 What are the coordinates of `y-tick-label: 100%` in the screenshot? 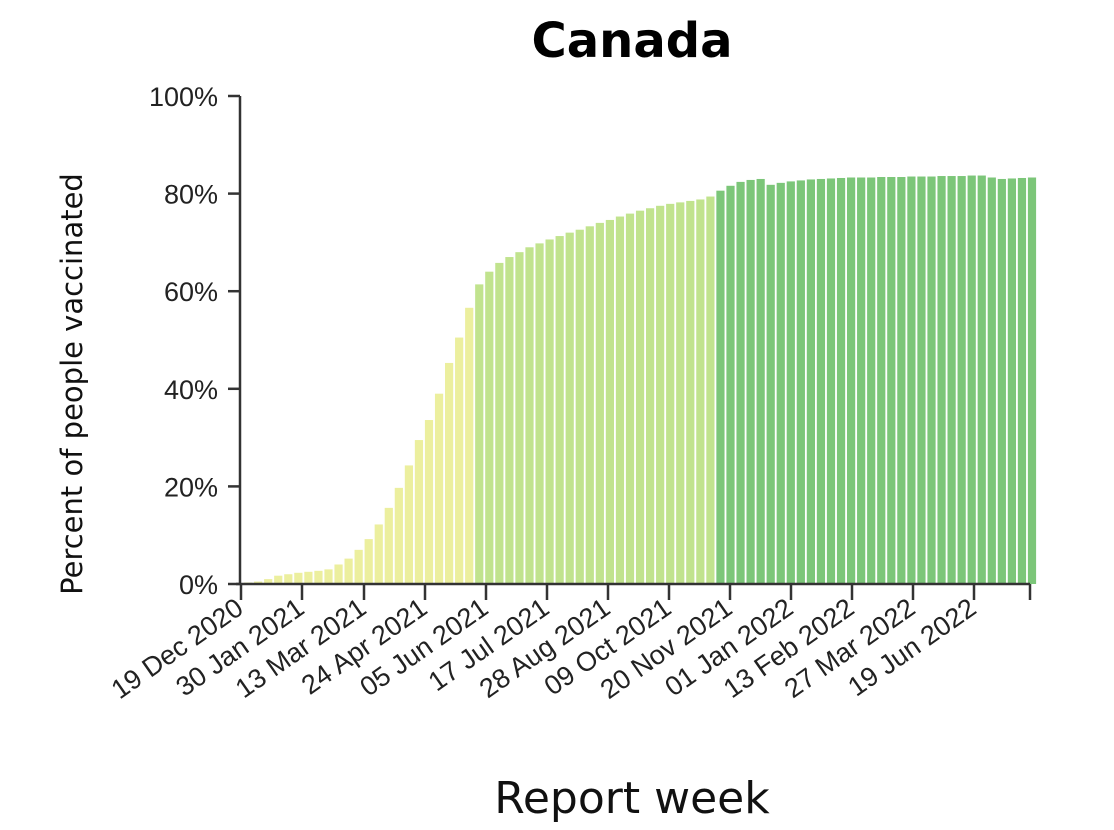 It's located at (183, 97).